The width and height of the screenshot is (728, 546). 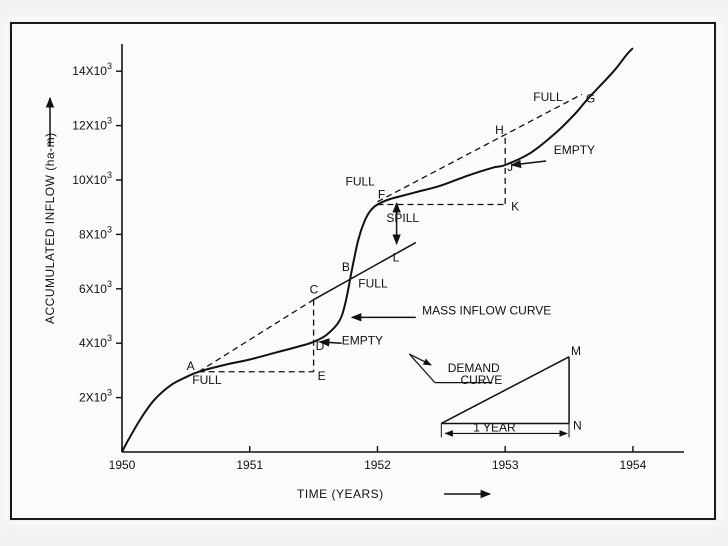 I want to click on x-tick-label: 1954, so click(x=633, y=465).